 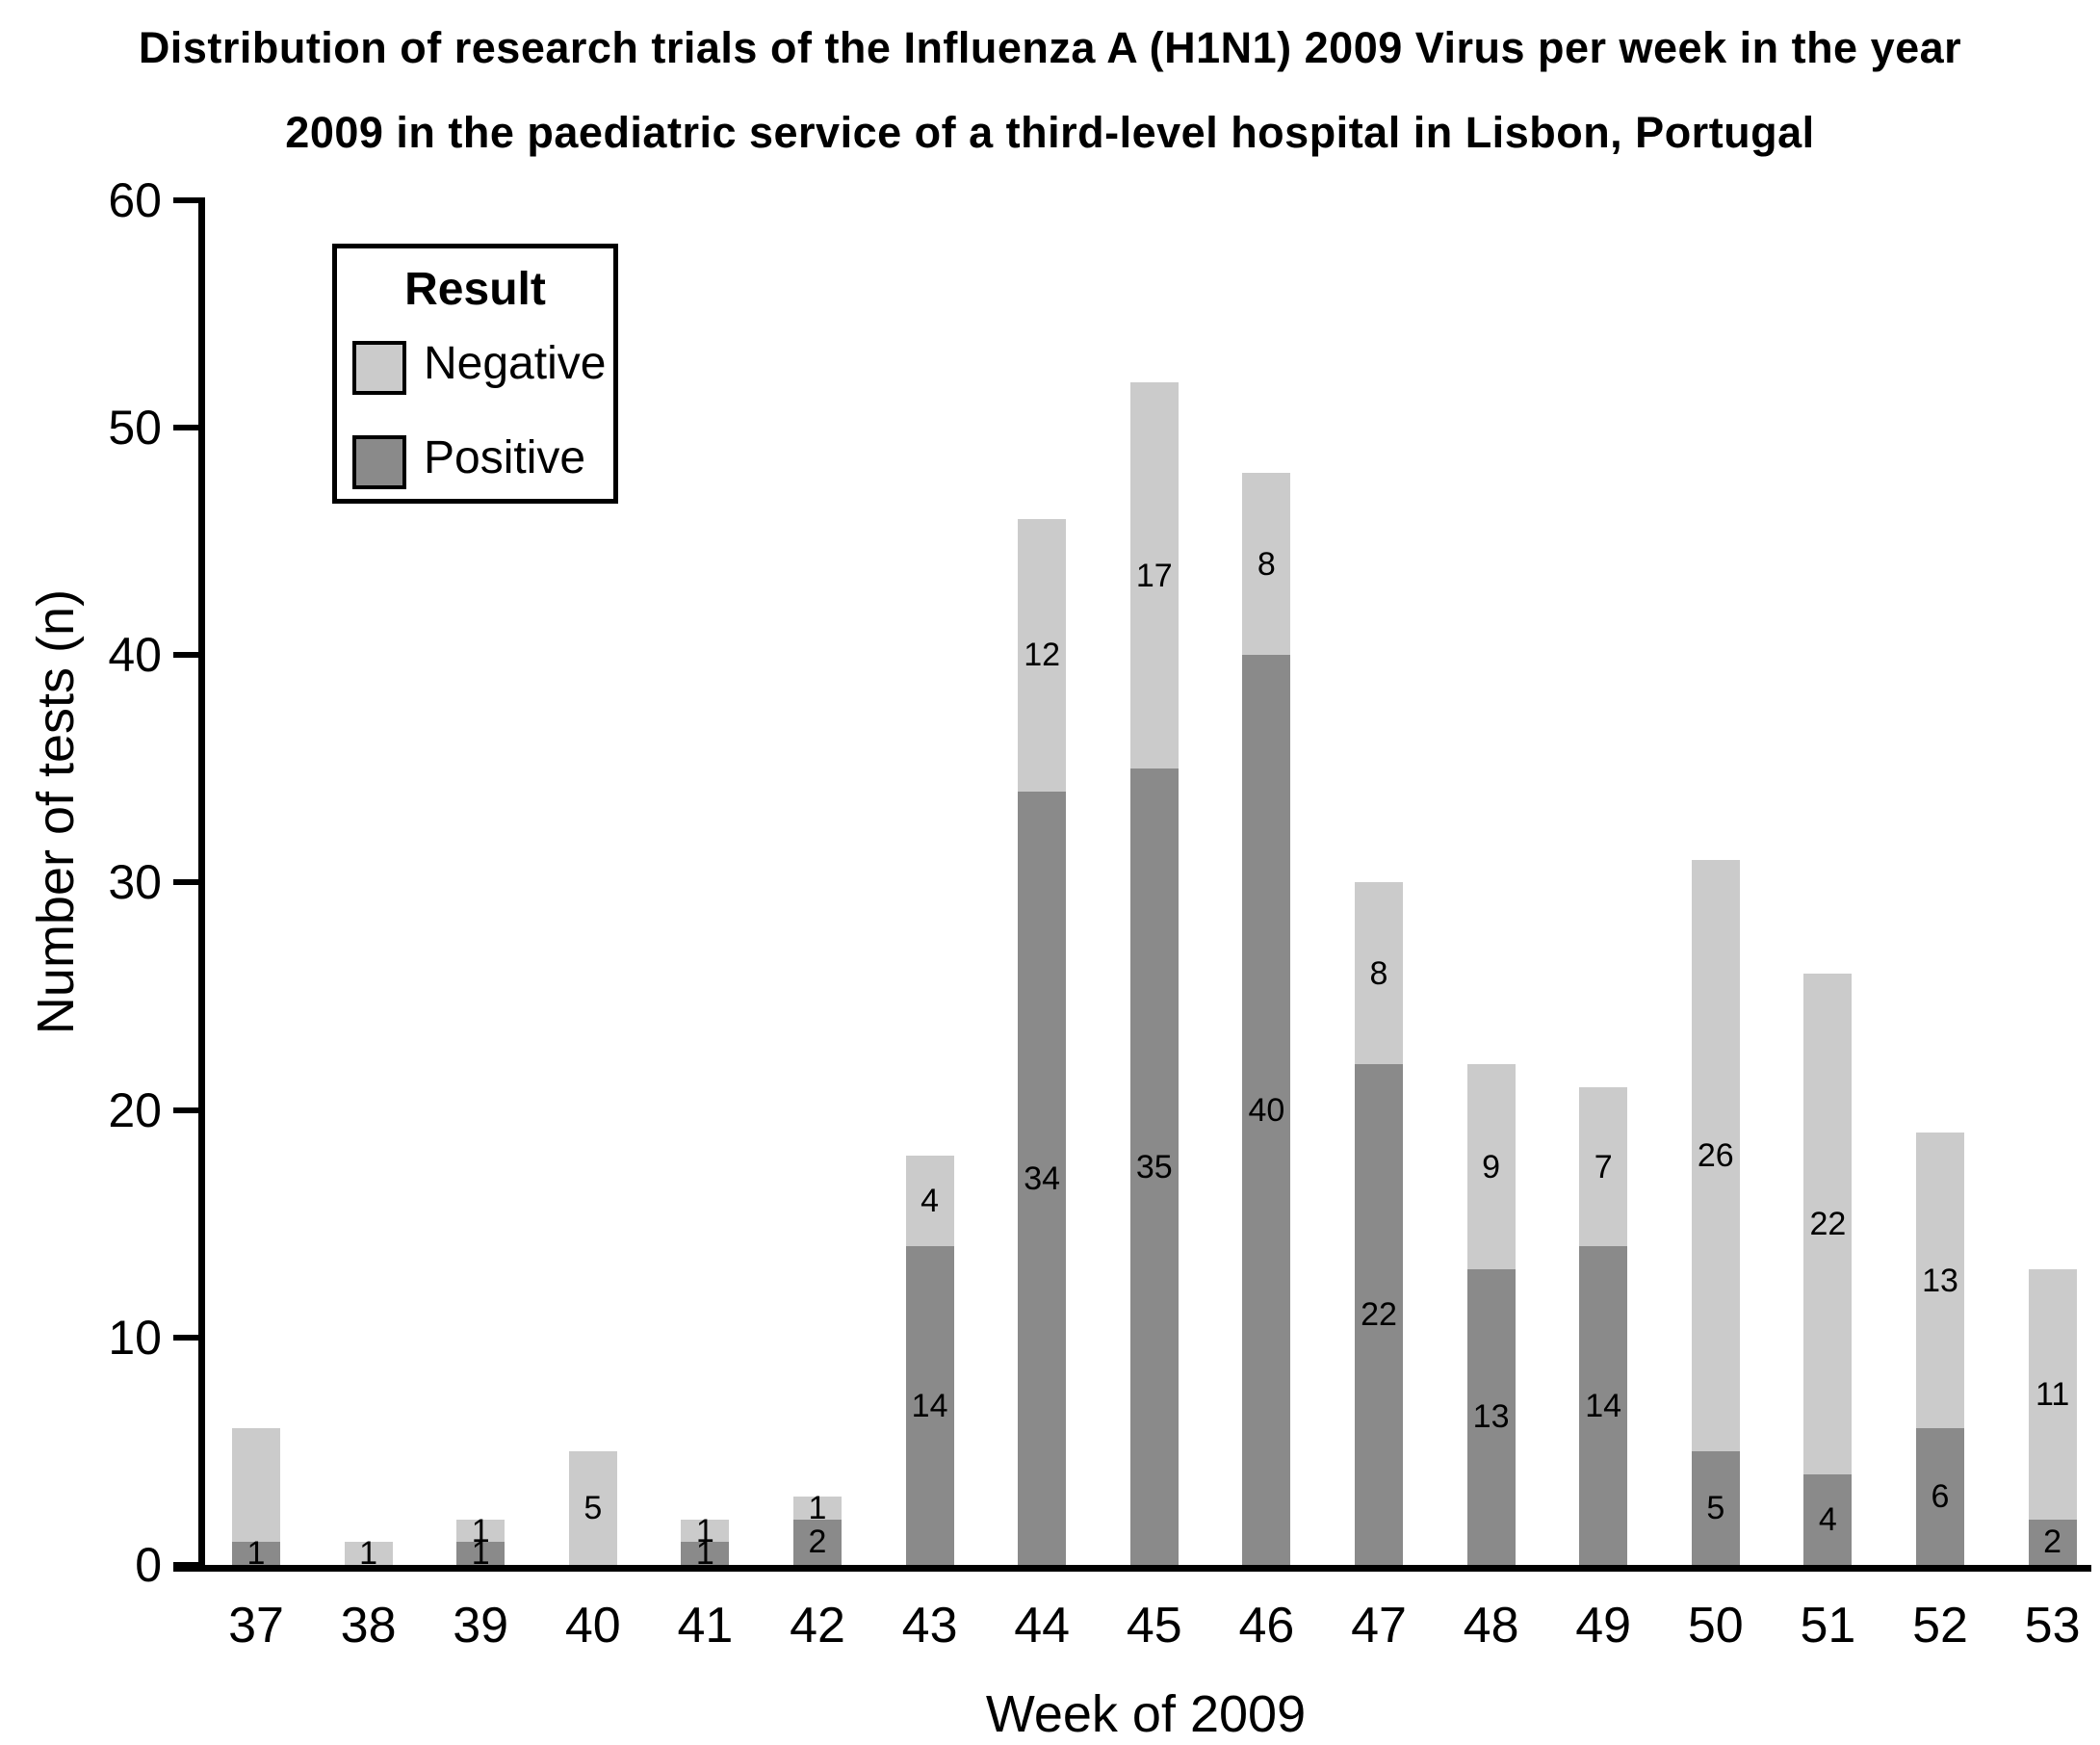 I want to click on bar-value-label-positive-week-37: 1, so click(x=256, y=1554).